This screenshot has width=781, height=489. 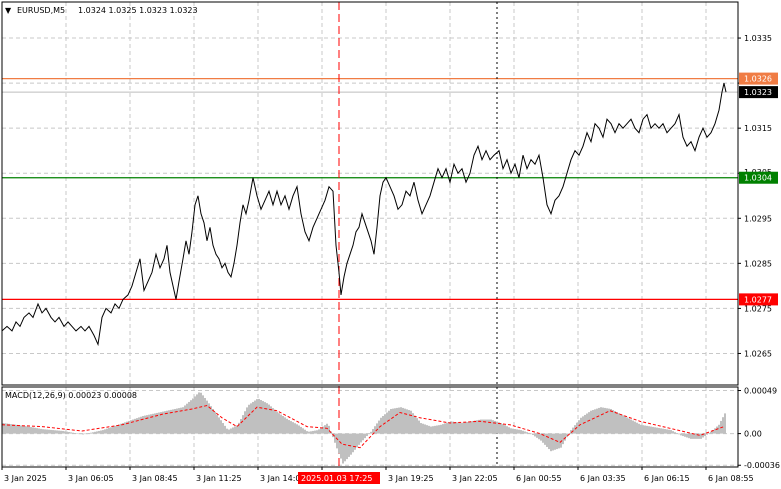 What do you see at coordinates (41, 10) in the screenshot?
I see `price-header-symbol: EURUSD,M5` at bounding box center [41, 10].